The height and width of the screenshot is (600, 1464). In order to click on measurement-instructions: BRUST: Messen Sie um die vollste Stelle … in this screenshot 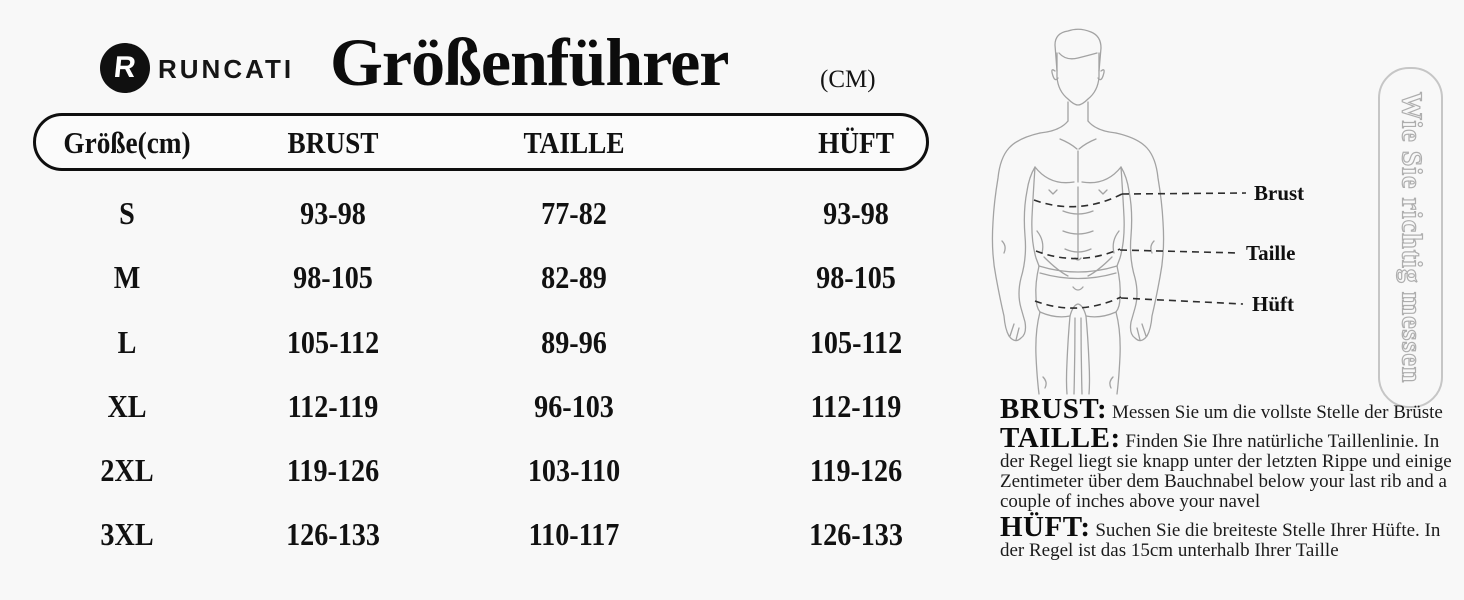, I will do `click(1232, 480)`.